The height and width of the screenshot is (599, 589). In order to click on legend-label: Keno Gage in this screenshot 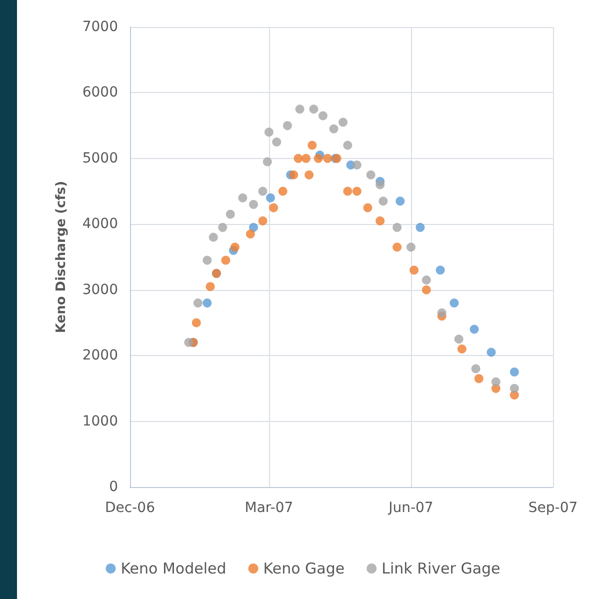, I will do `click(304, 569)`.